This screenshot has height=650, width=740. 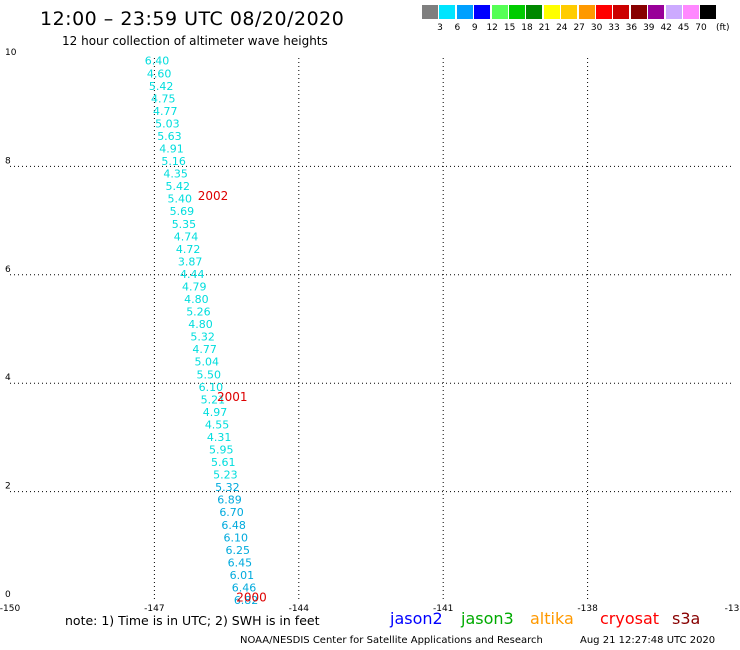 I want to click on time-label: 2000, so click(x=251, y=597).